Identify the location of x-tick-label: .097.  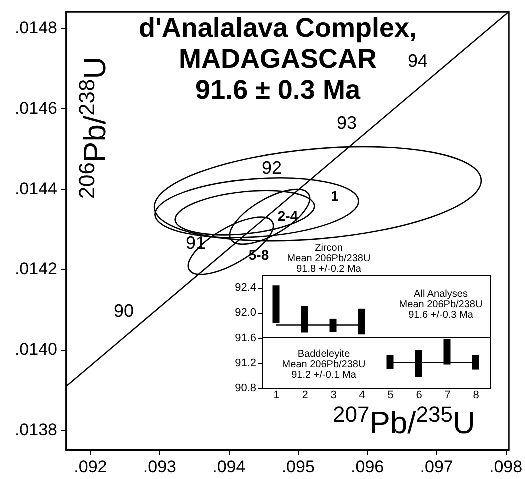
(437, 467).